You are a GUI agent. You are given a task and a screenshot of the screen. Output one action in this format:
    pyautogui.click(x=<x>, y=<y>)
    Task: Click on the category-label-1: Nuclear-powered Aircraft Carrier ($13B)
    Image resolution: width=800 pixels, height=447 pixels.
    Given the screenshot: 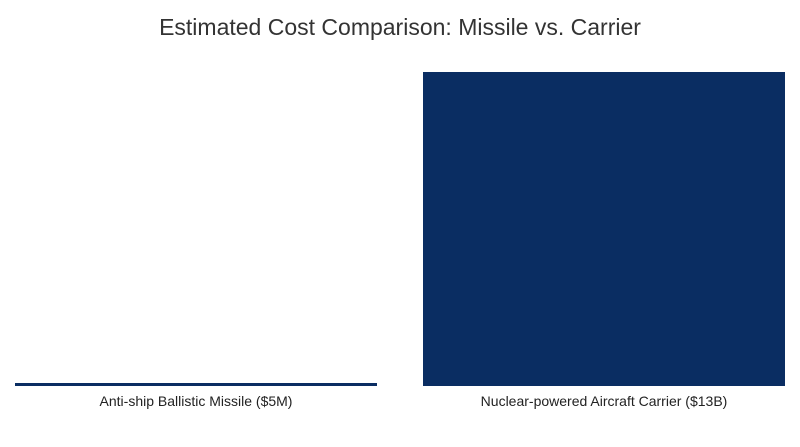 What is the action you would take?
    pyautogui.click(x=604, y=401)
    